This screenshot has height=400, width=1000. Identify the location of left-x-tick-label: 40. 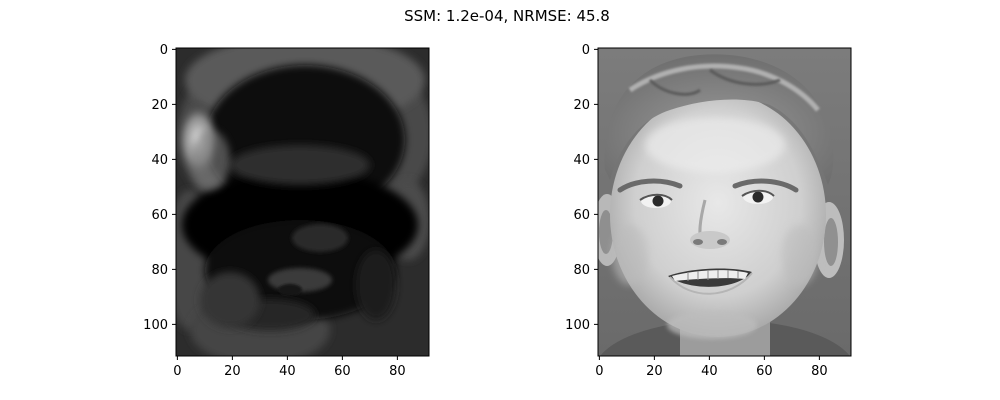
(287, 371).